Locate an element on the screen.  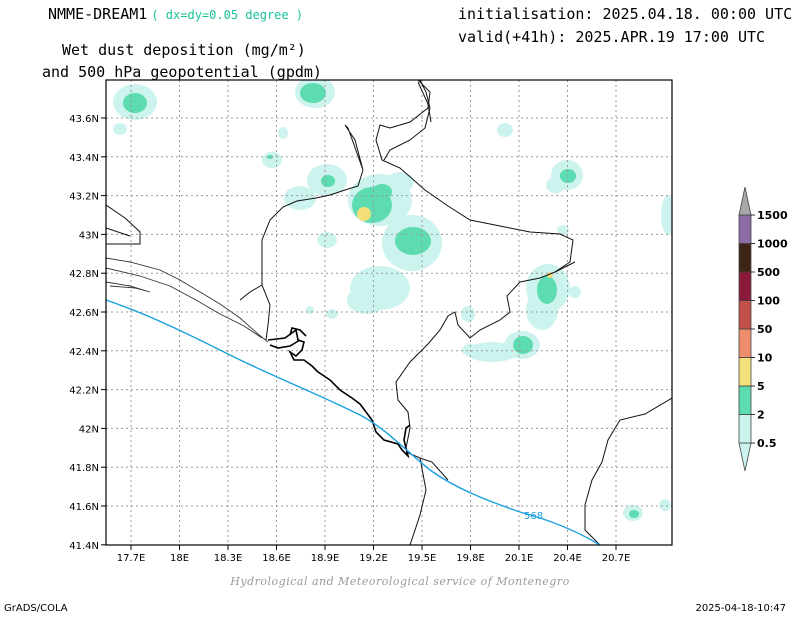
lat-label: 41.4N is located at coordinates (84, 546).